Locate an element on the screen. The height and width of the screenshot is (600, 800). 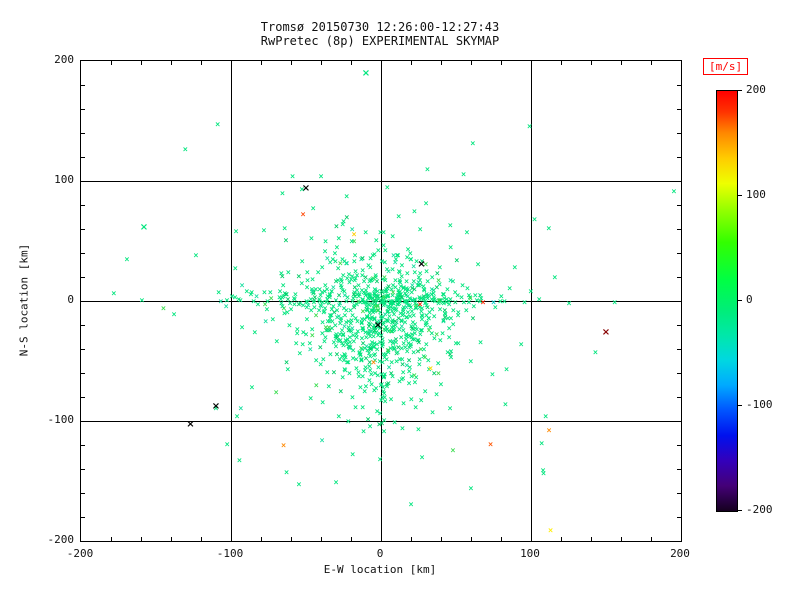
colorbar-tick-label: 0 is located at coordinates (749, 299).